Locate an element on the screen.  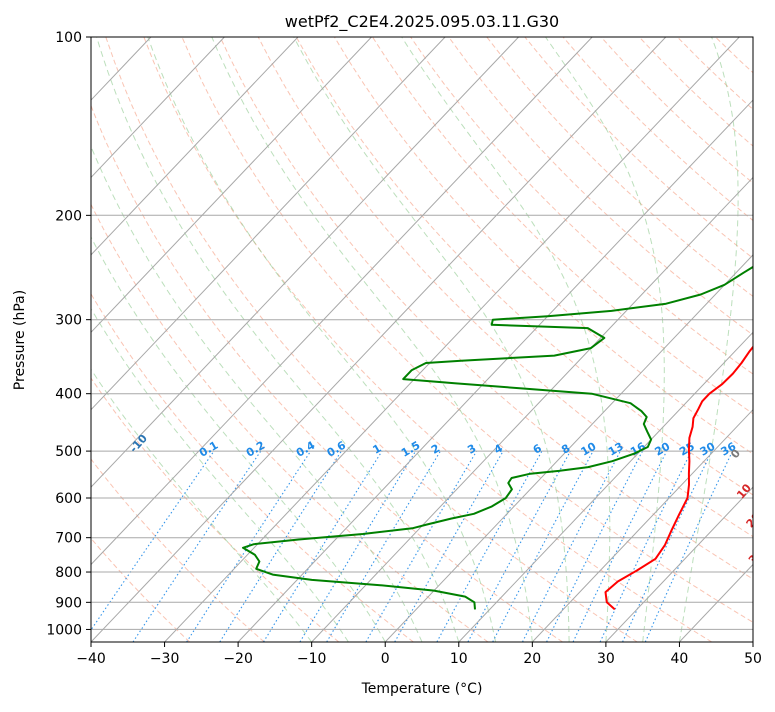
dry-adiabat-label: -10 is located at coordinates (138, 444).